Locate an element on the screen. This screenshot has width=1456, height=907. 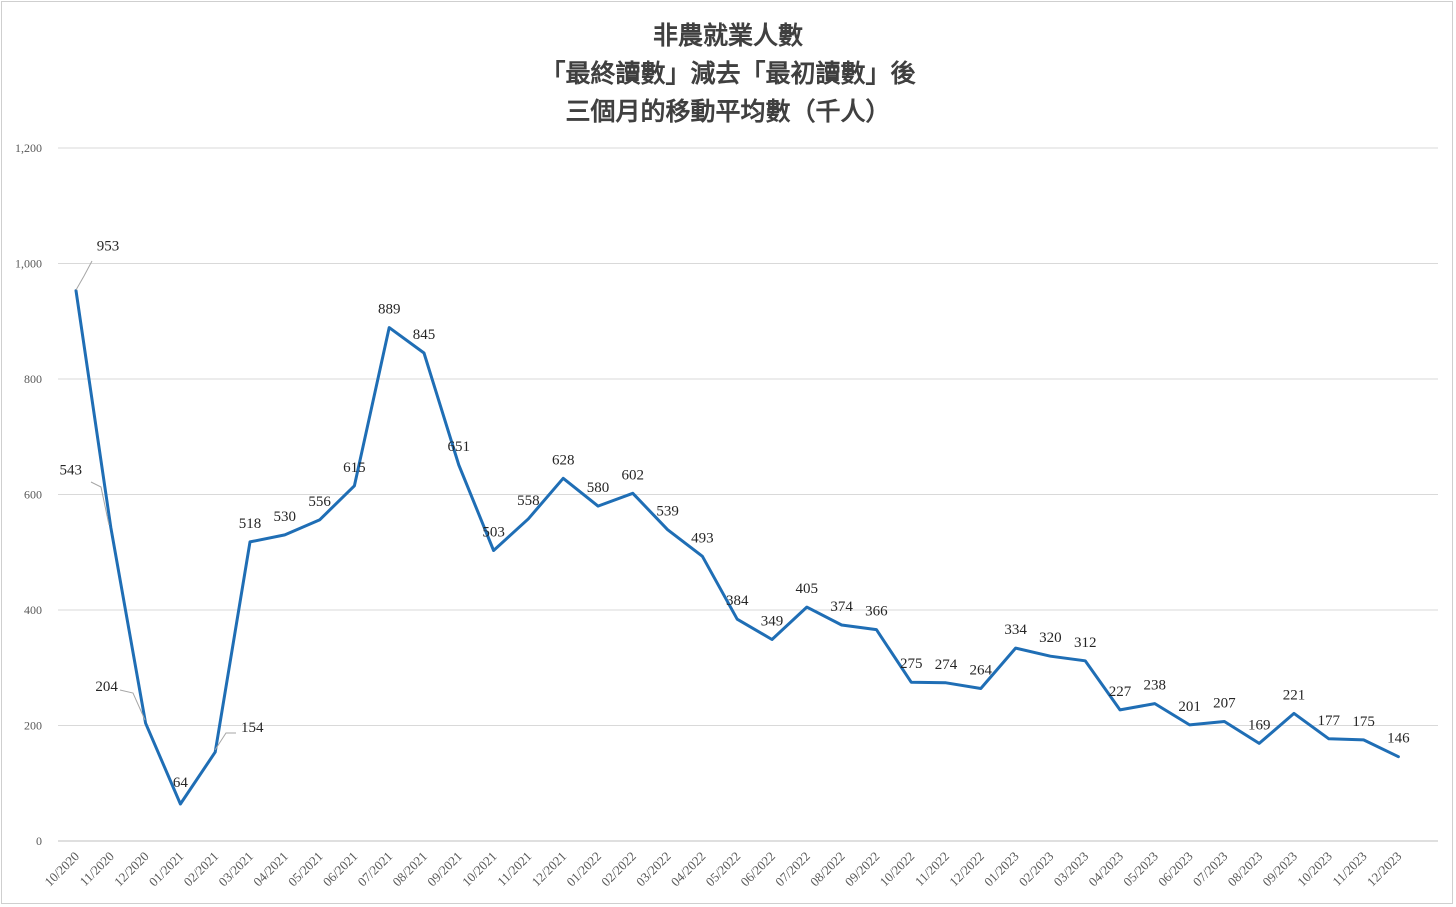
x-tick-label: 05/2021 is located at coordinates (305, 869).